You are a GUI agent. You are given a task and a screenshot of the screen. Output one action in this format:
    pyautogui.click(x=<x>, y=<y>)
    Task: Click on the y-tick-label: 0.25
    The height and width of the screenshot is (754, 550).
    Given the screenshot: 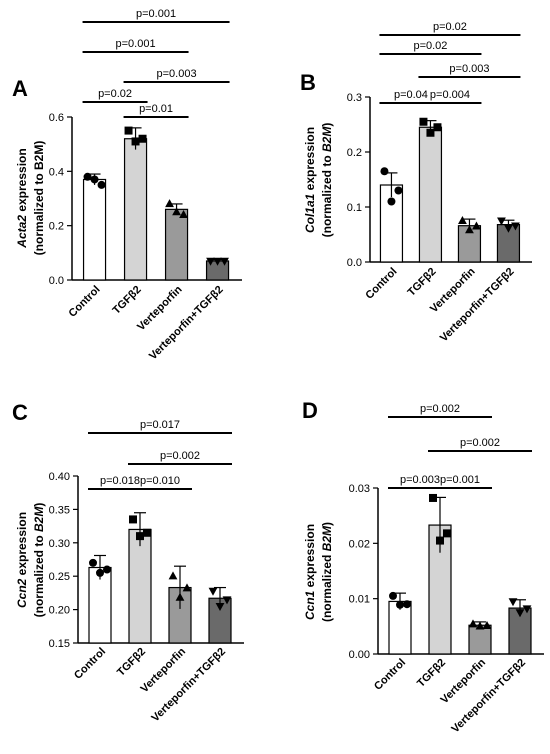 What is the action you would take?
    pyautogui.click(x=59, y=577)
    